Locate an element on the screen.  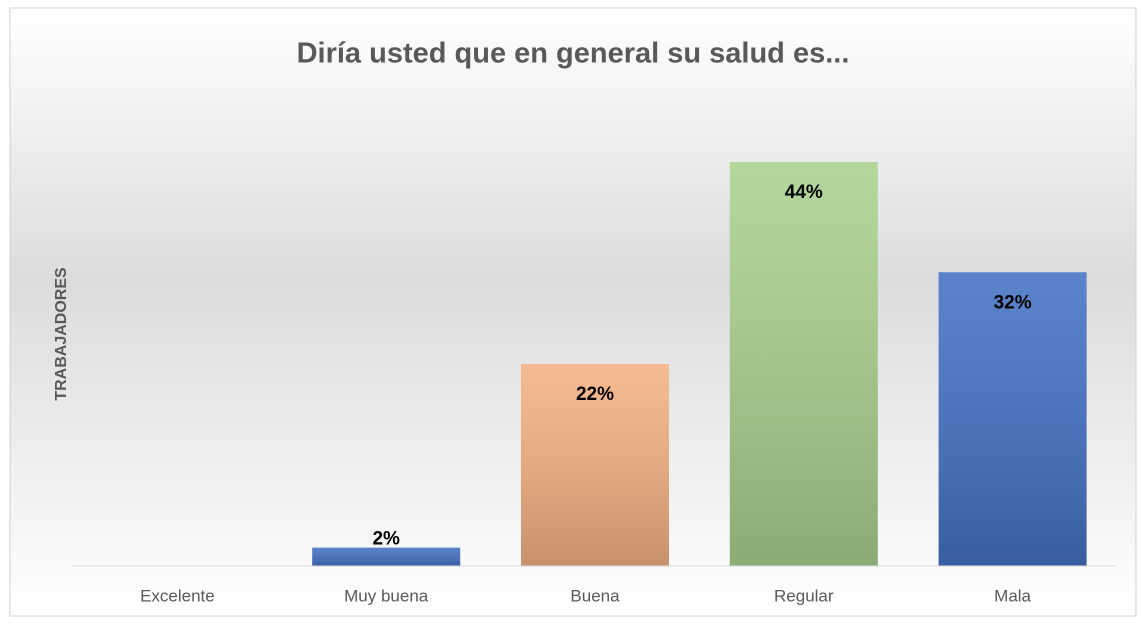
data-label: 44% is located at coordinates (804, 192).